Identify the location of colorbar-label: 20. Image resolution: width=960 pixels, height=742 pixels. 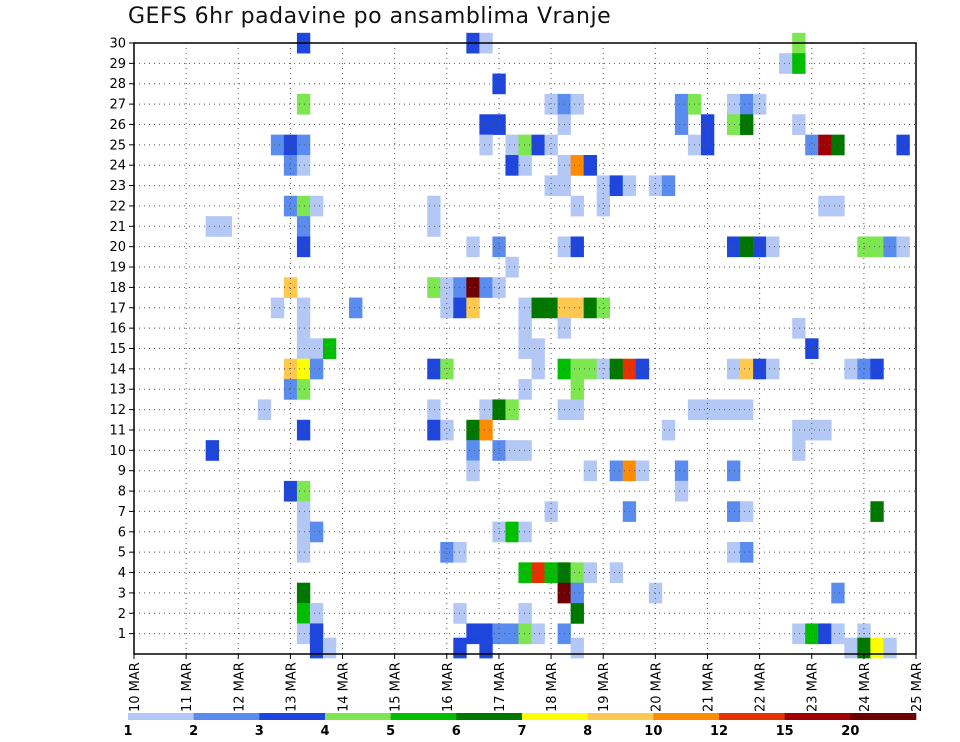
(850, 731).